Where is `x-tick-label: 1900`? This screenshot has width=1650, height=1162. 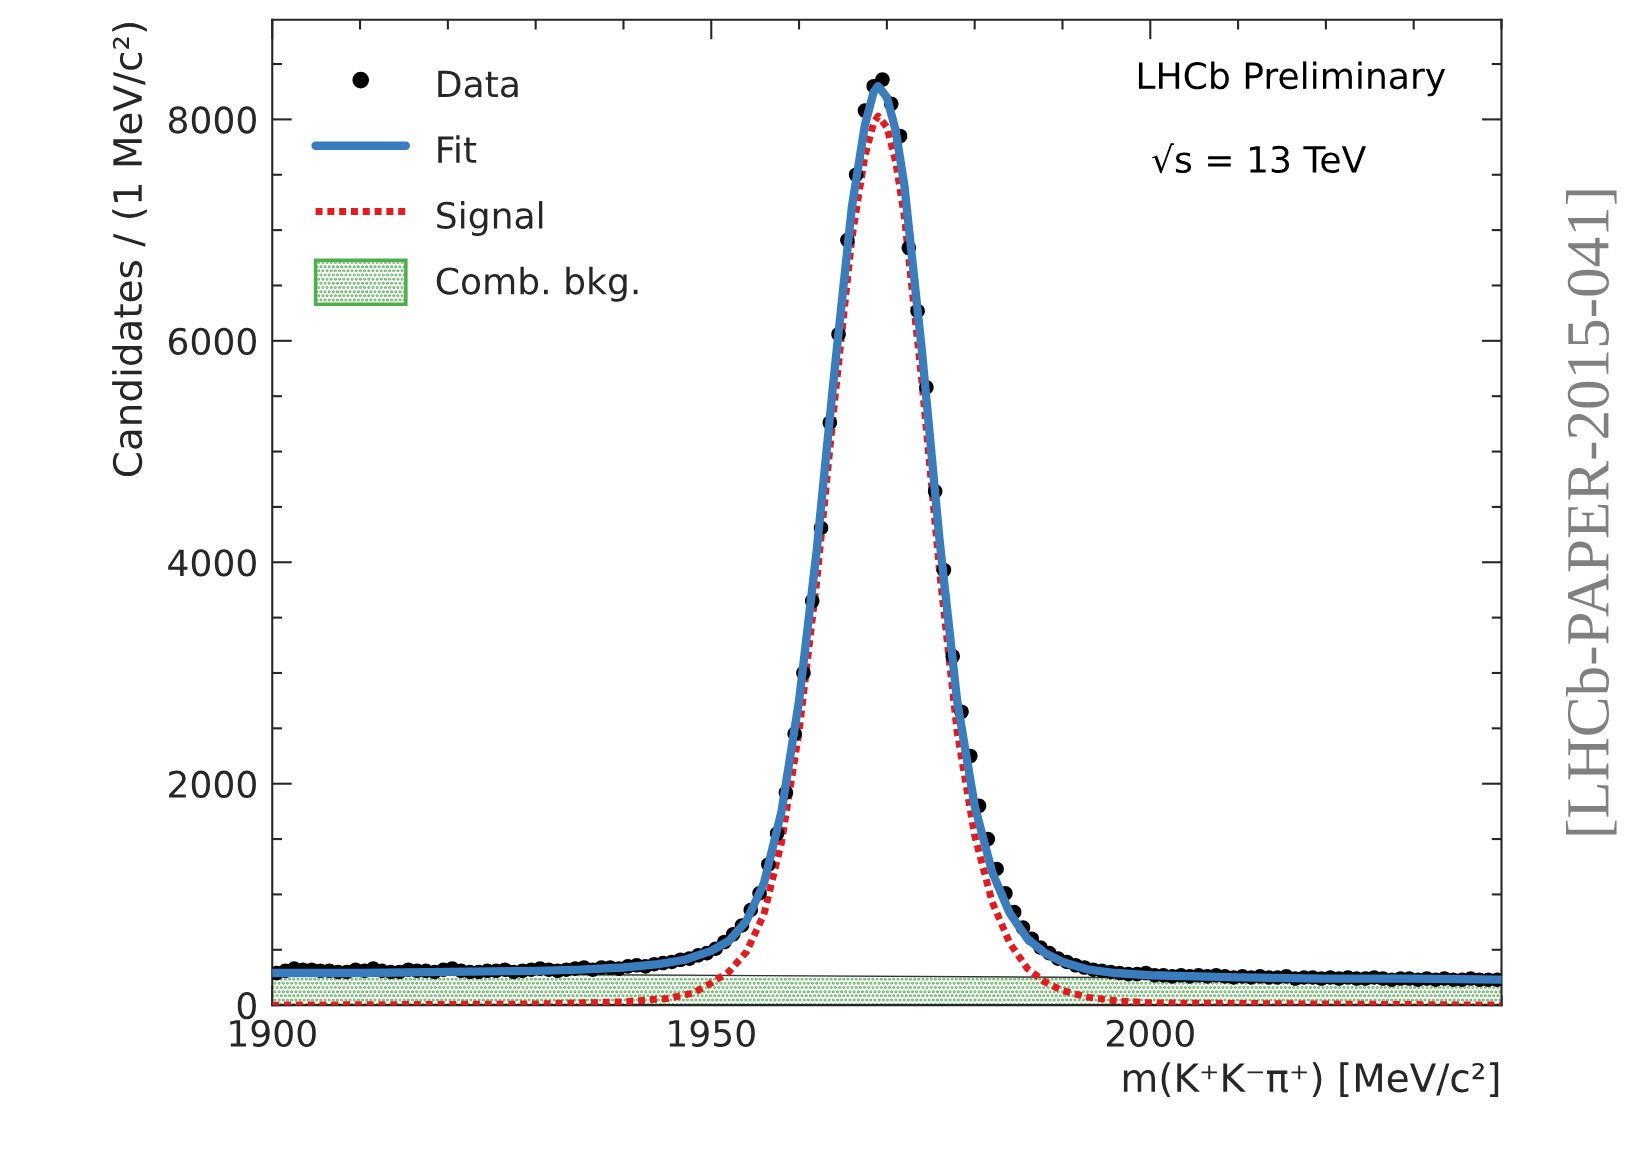
x-tick-label: 1900 is located at coordinates (273, 1033).